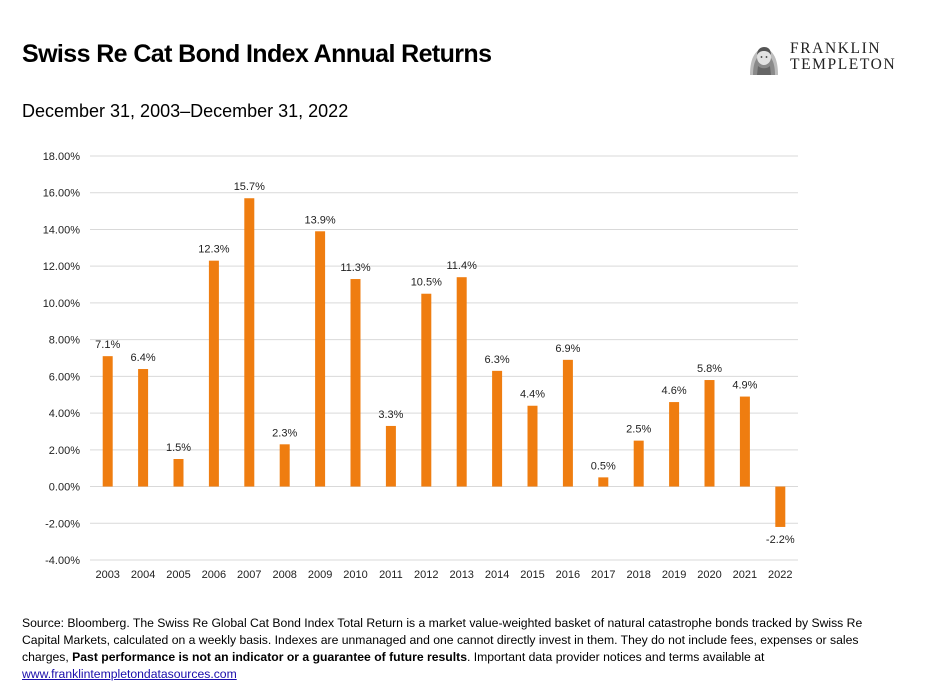 Image resolution: width=940 pixels, height=697 pixels. Describe the element at coordinates (64, 414) in the screenshot. I see `y-tick-label: 4.00%` at that location.